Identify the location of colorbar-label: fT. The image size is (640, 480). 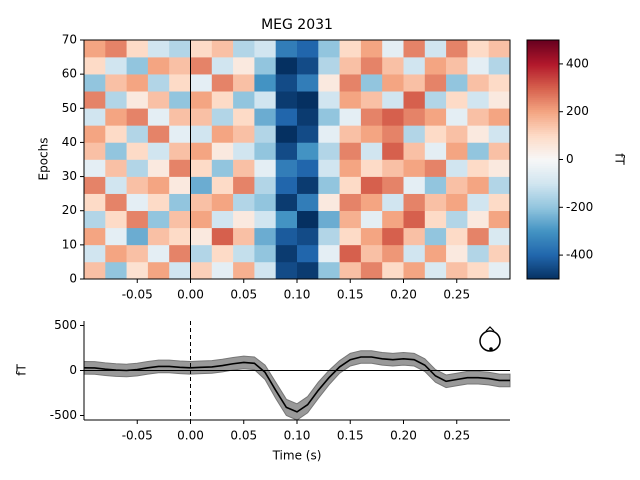
(620, 159).